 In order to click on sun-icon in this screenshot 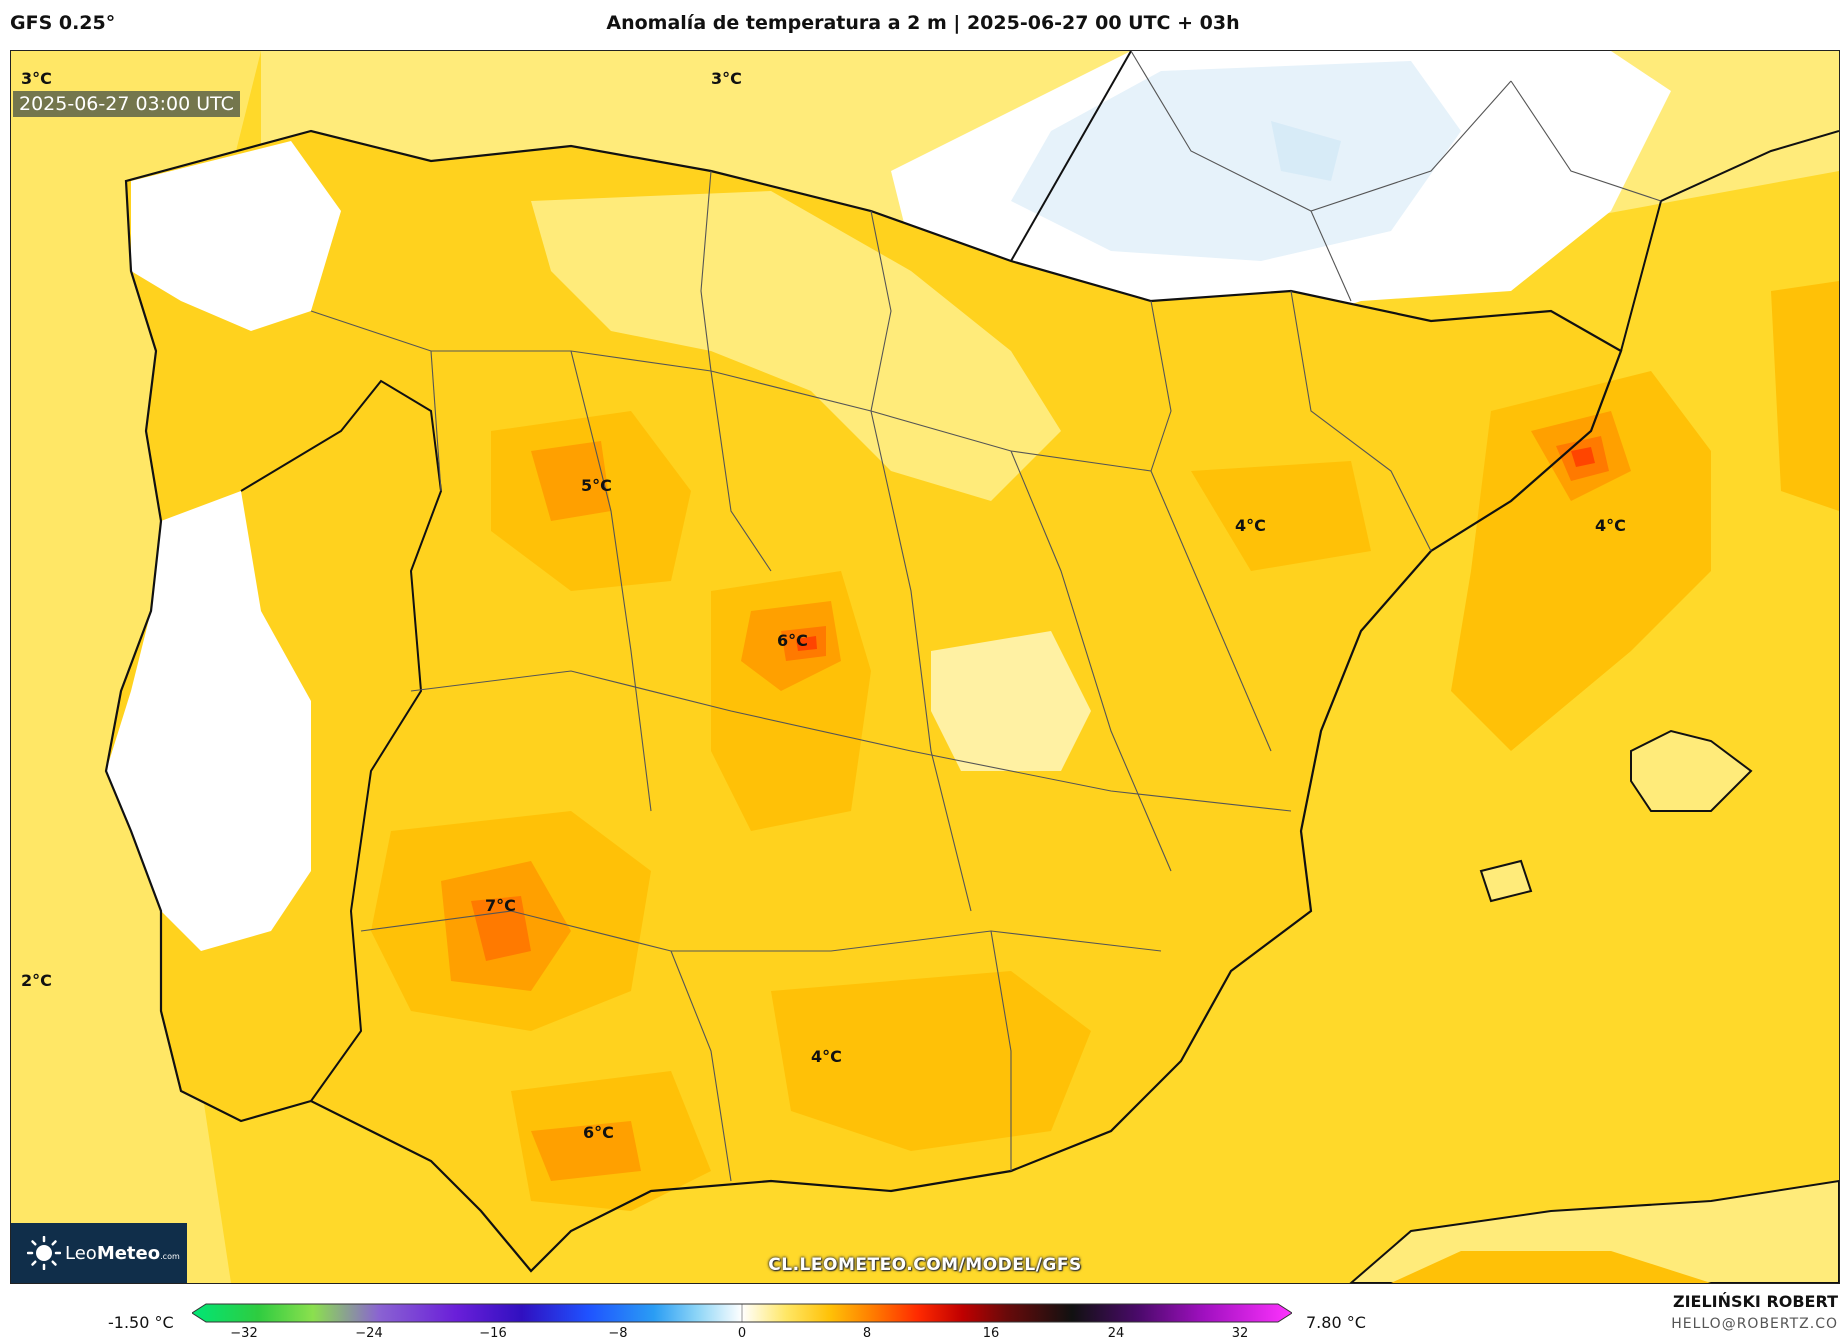, I will do `click(44, 1253)`.